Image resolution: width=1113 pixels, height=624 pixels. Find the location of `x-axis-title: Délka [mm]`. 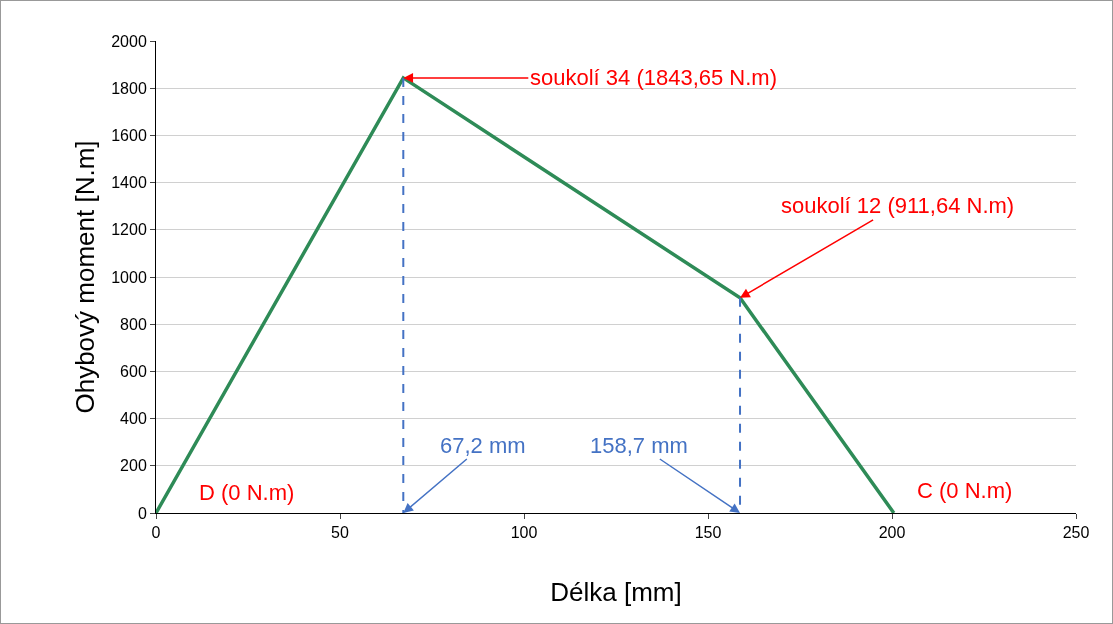

x-axis-title: Délka [mm] is located at coordinates (616, 592).